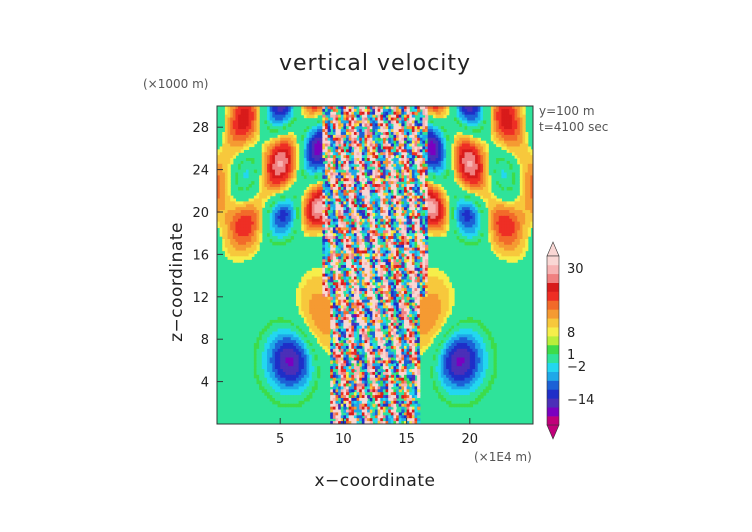 The image size is (752, 532). I want to click on y-tick-label: 16, so click(200, 255).